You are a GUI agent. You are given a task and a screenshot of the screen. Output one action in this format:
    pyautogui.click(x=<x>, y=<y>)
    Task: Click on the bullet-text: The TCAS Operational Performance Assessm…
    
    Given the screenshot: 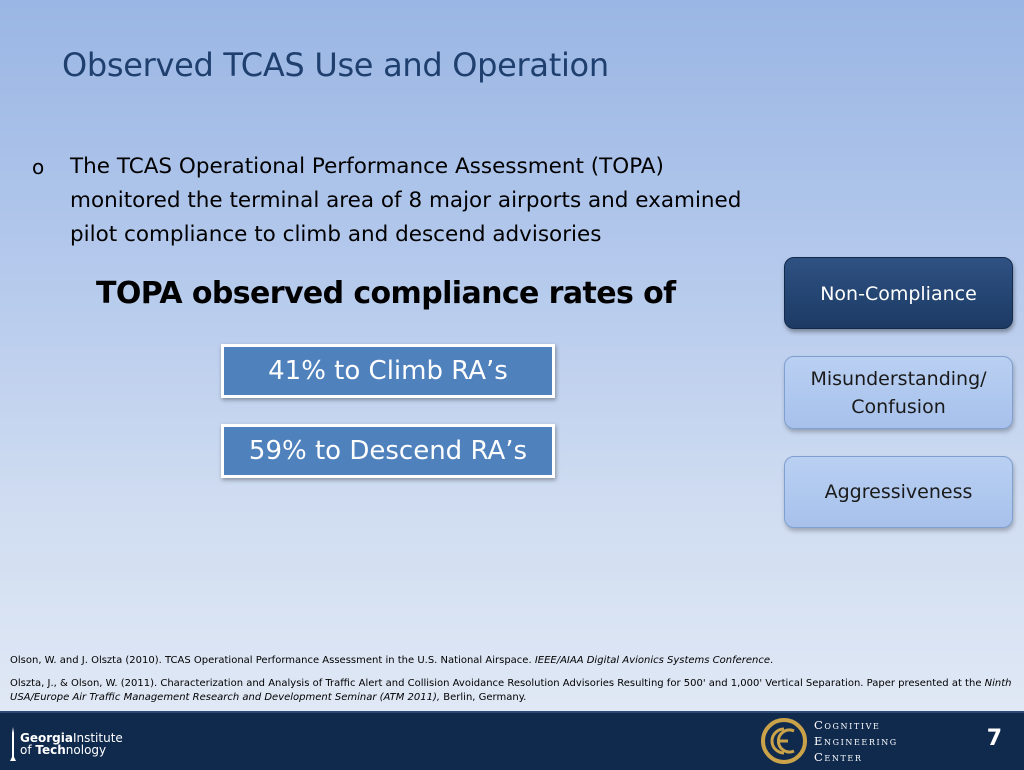 What is the action you would take?
    pyautogui.click(x=406, y=200)
    